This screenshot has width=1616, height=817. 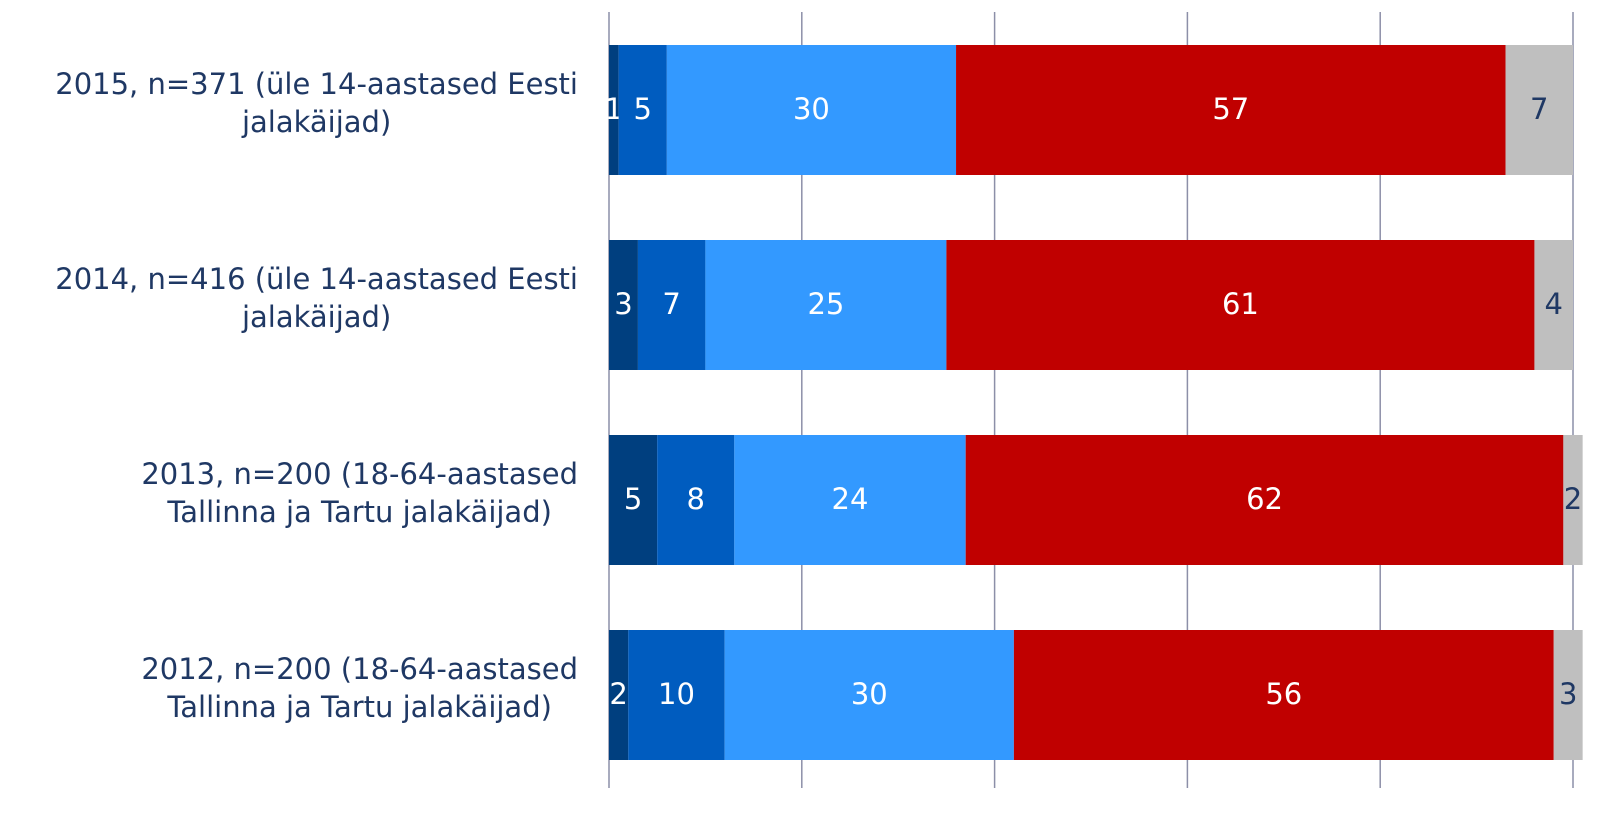 What do you see at coordinates (359, 707) in the screenshot?
I see `category-label-3-line-1: Tallinna ja Tartu jalakäijad)` at bounding box center [359, 707].